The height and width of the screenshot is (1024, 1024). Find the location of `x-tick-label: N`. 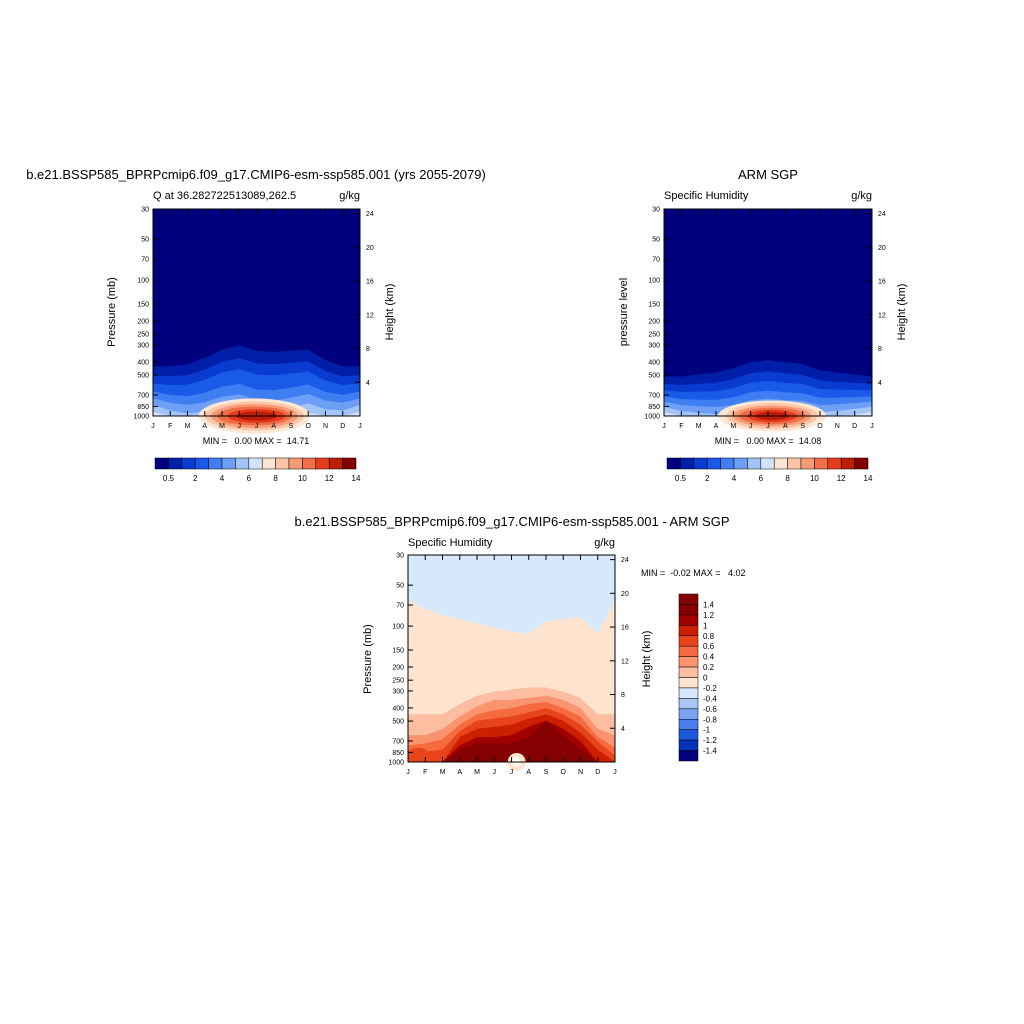

x-tick-label: N is located at coordinates (837, 426).